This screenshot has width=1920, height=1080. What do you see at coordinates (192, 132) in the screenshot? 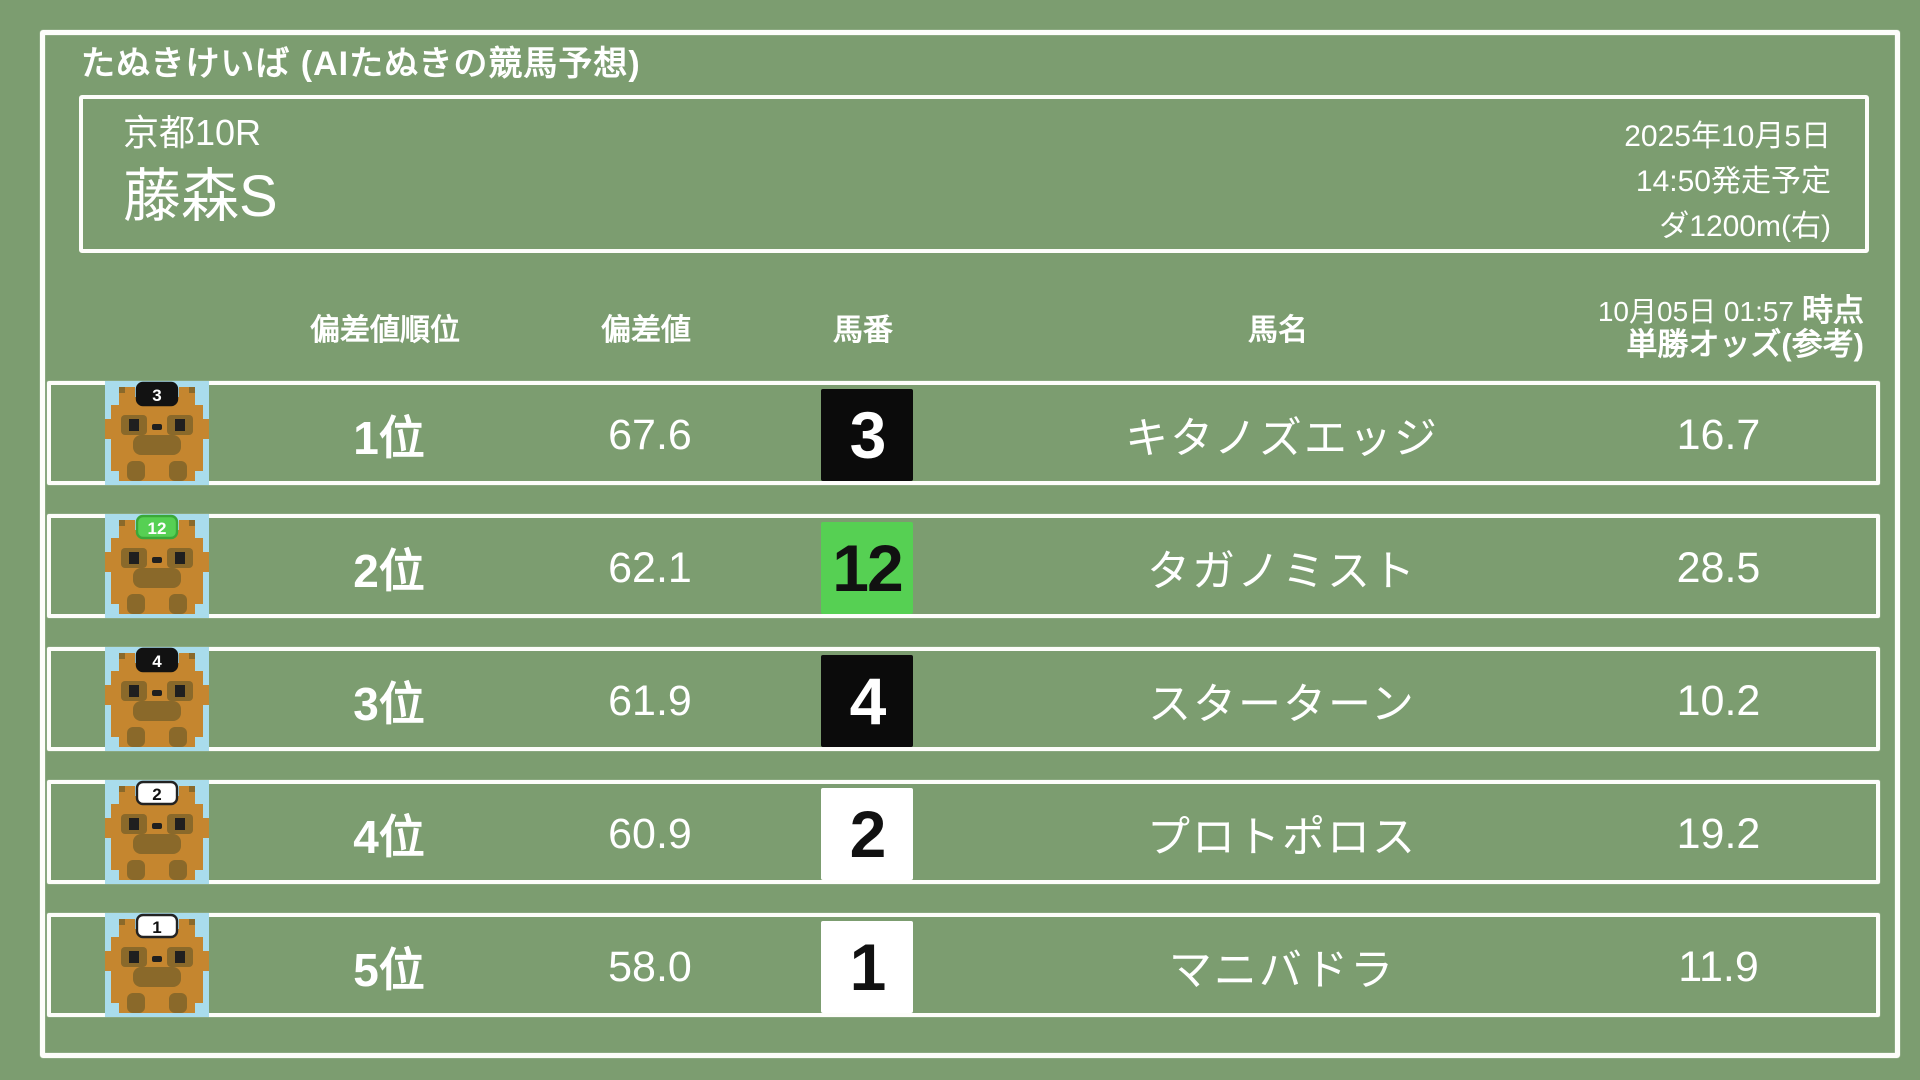
I see `race-course: 京都10R` at bounding box center [192, 132].